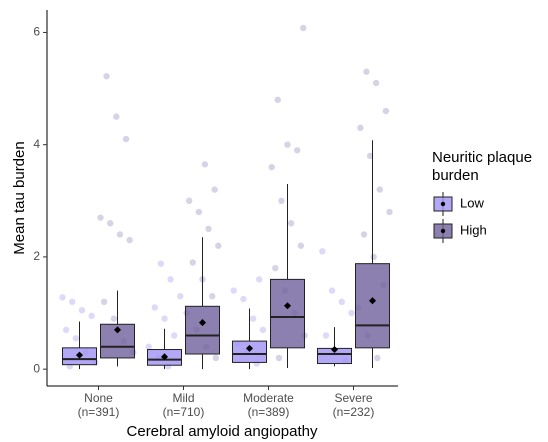 The image size is (548, 442). What do you see at coordinates (472, 202) in the screenshot?
I see `legend-label: Low` at bounding box center [472, 202].